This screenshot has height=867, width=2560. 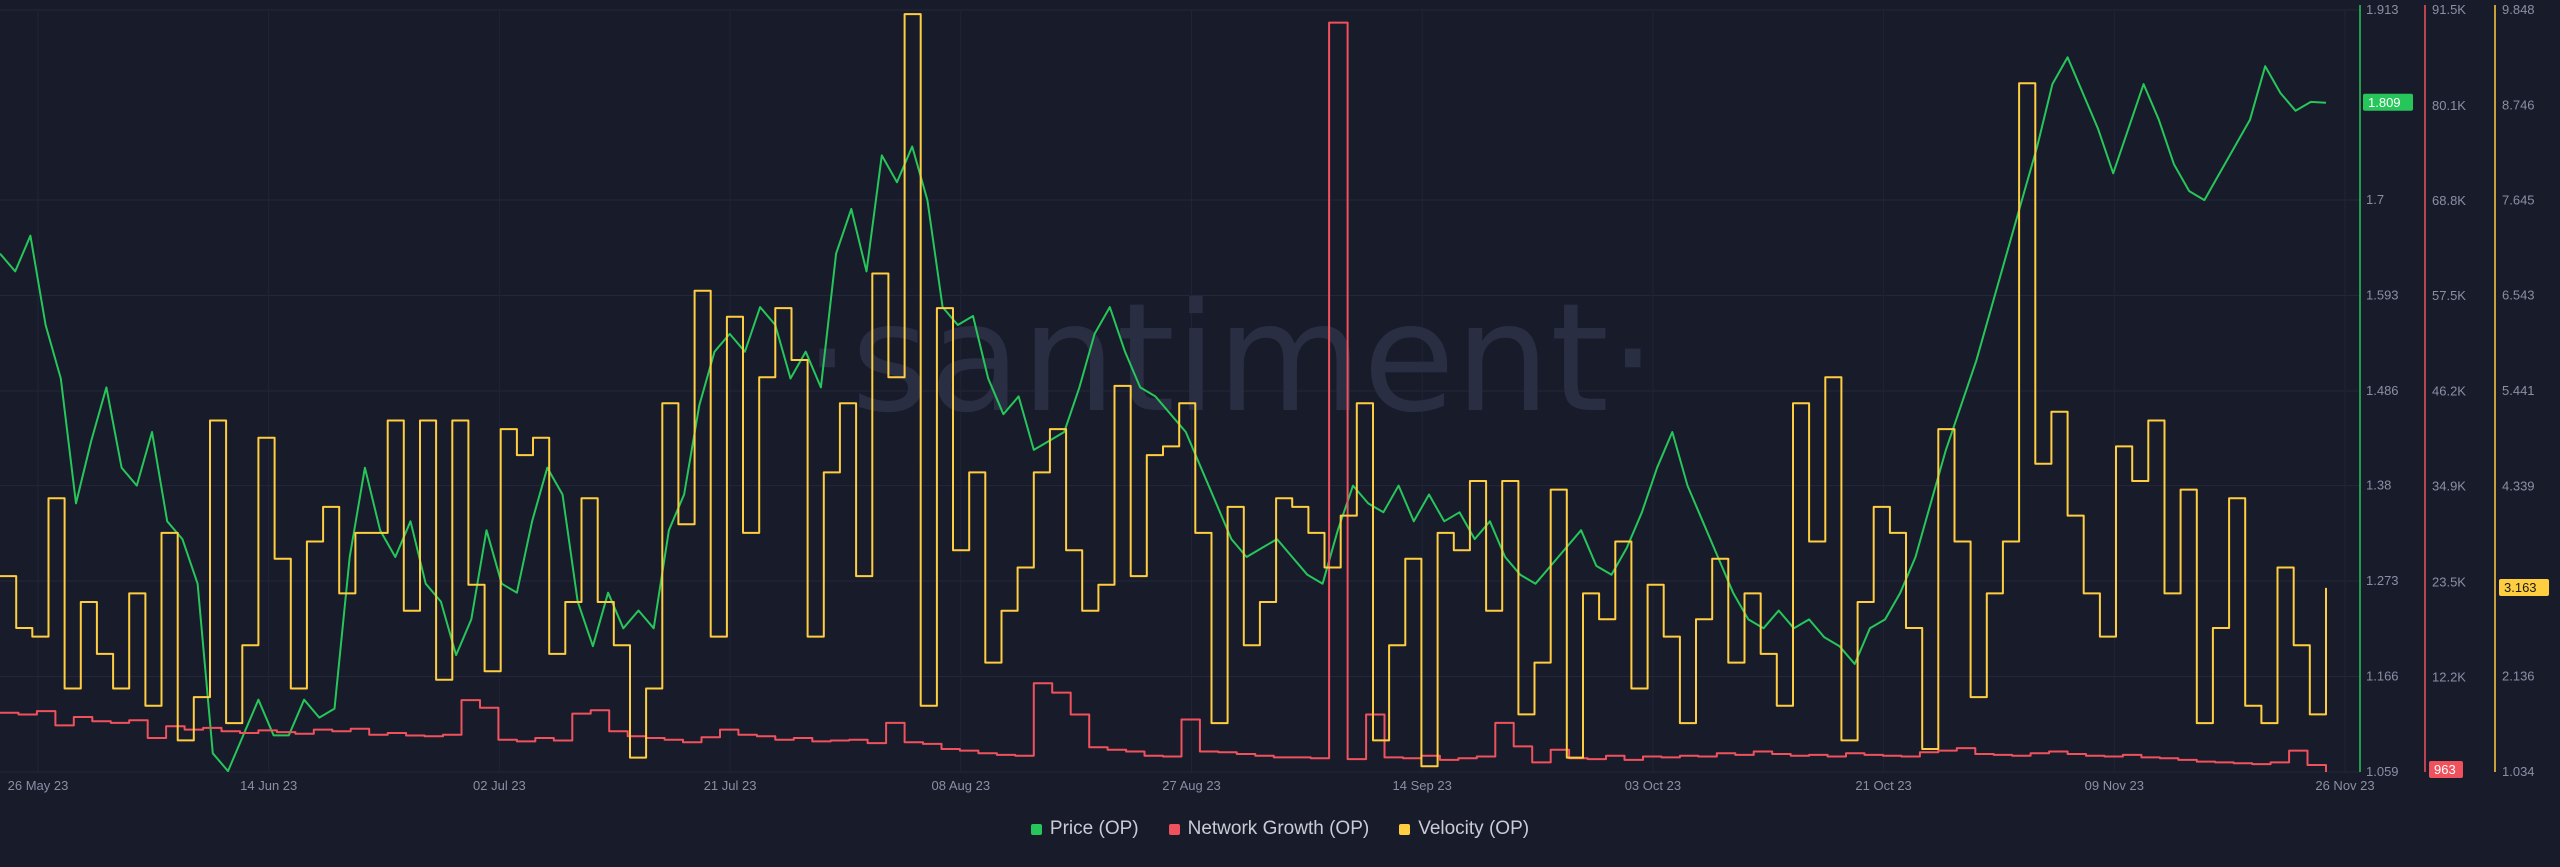 I want to click on y-tick-label: 80.1K, so click(x=2449, y=105).